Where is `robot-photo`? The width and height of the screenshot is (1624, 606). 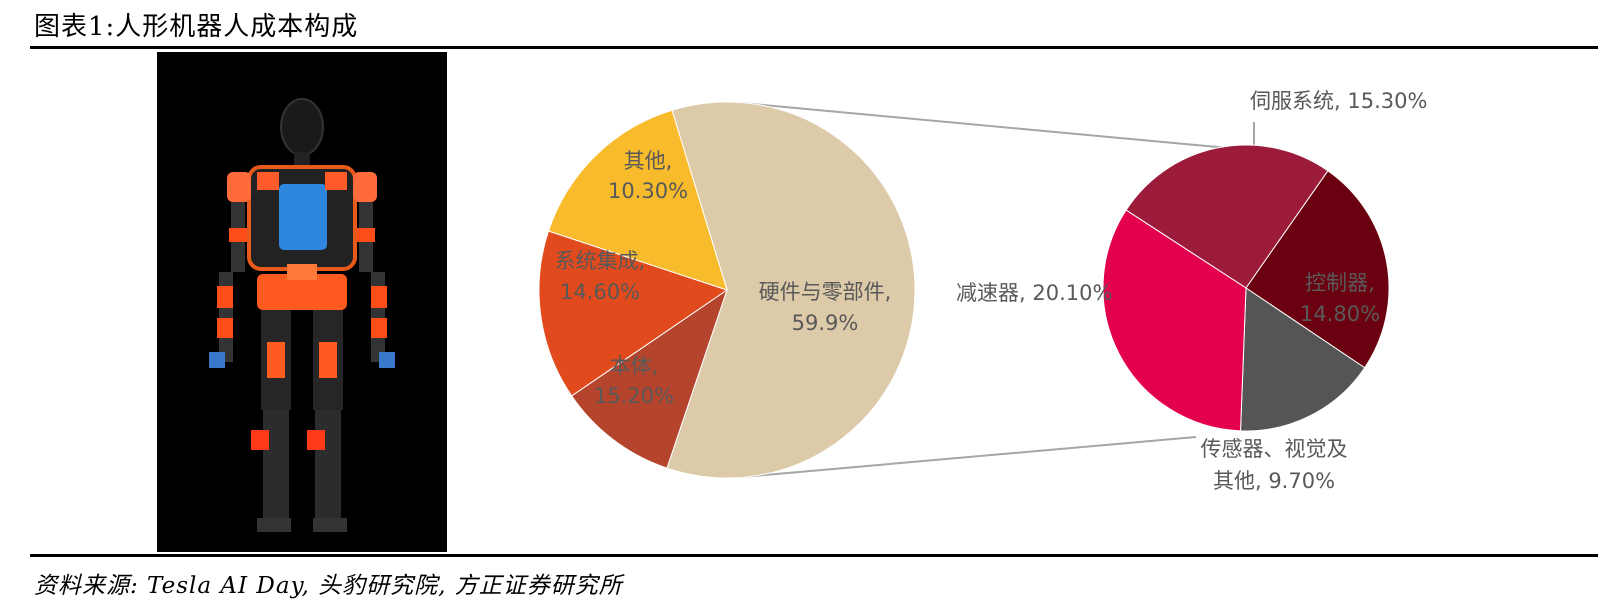
robot-photo is located at coordinates (302, 302).